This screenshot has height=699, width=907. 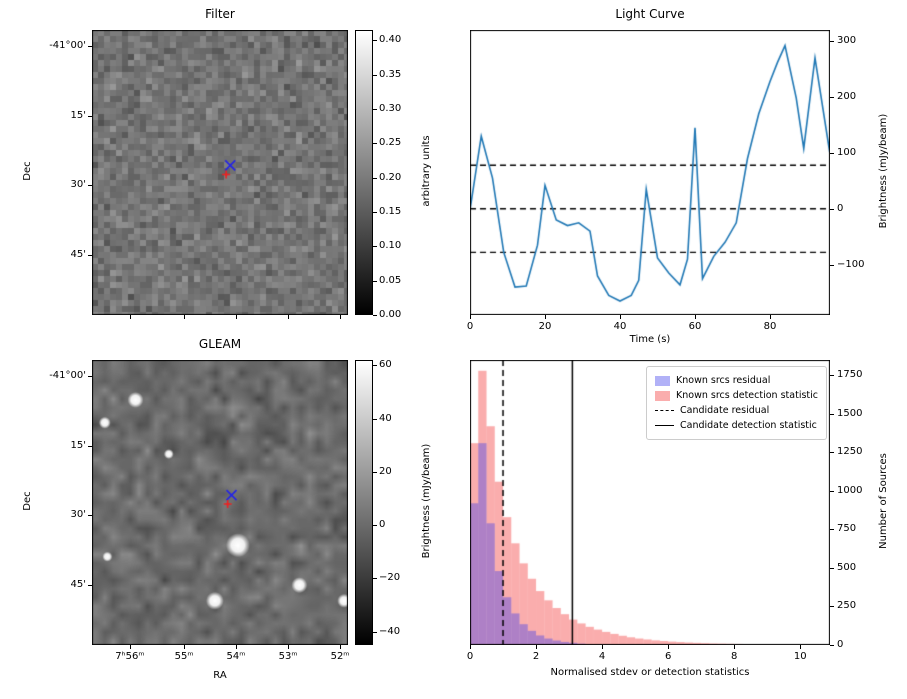 What do you see at coordinates (850, 490) in the screenshot?
I see `histogram-ytick-label: 1000` at bounding box center [850, 490].